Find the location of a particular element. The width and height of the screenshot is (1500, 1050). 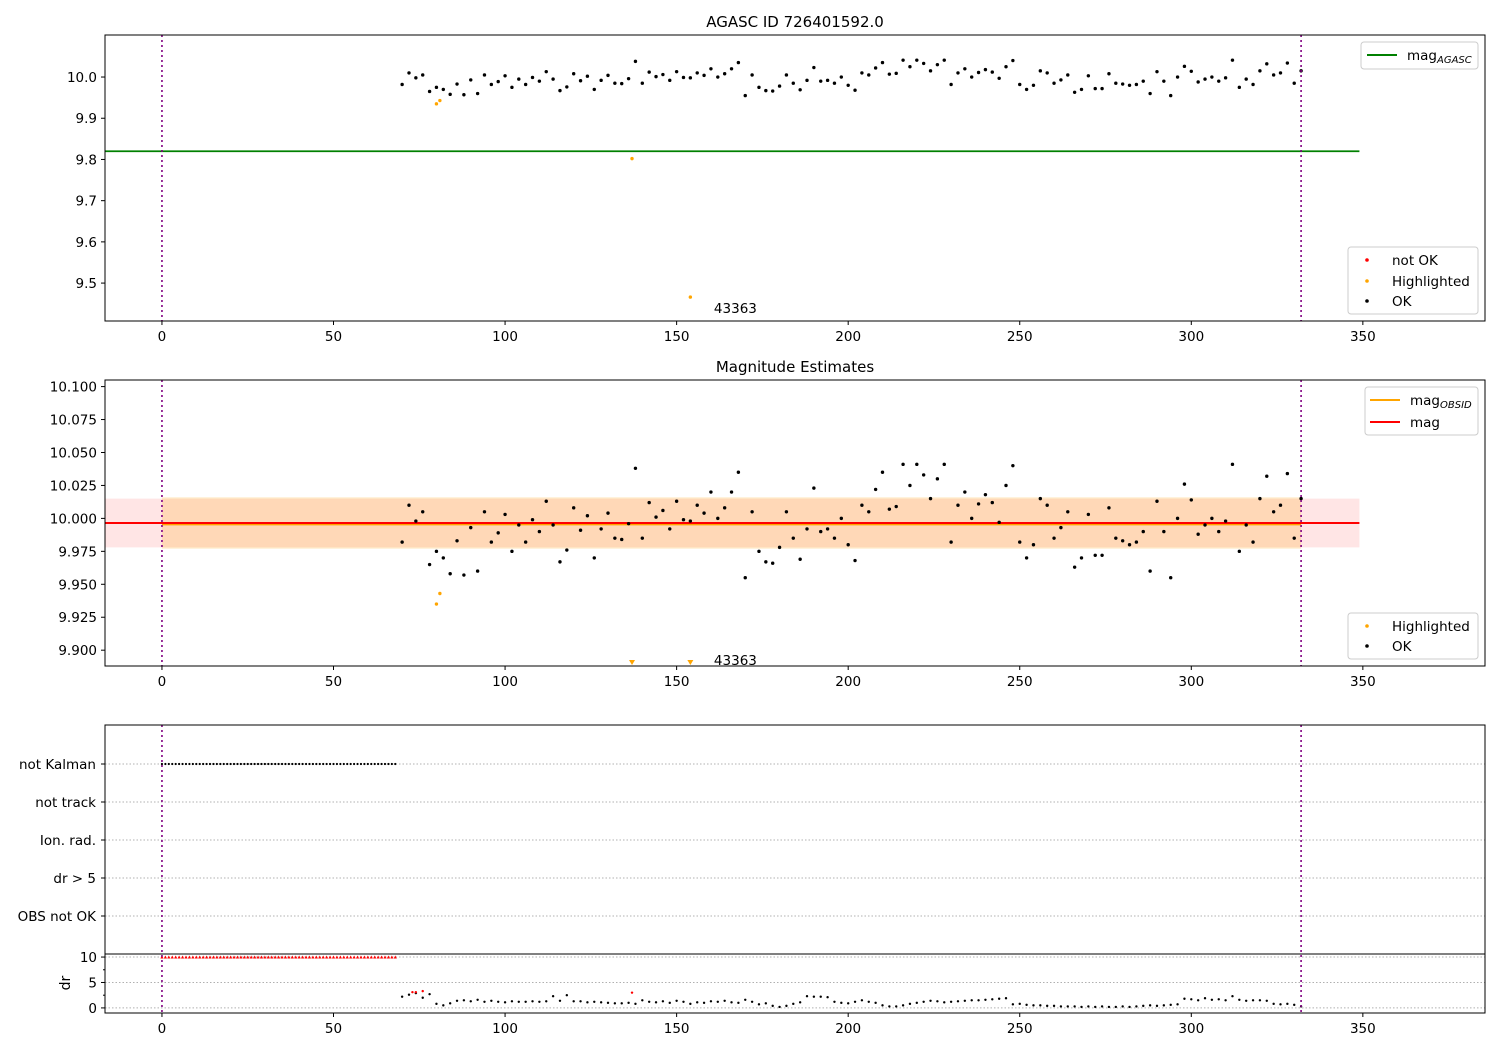

panel3-xtick-label: 0 is located at coordinates (162, 1029).